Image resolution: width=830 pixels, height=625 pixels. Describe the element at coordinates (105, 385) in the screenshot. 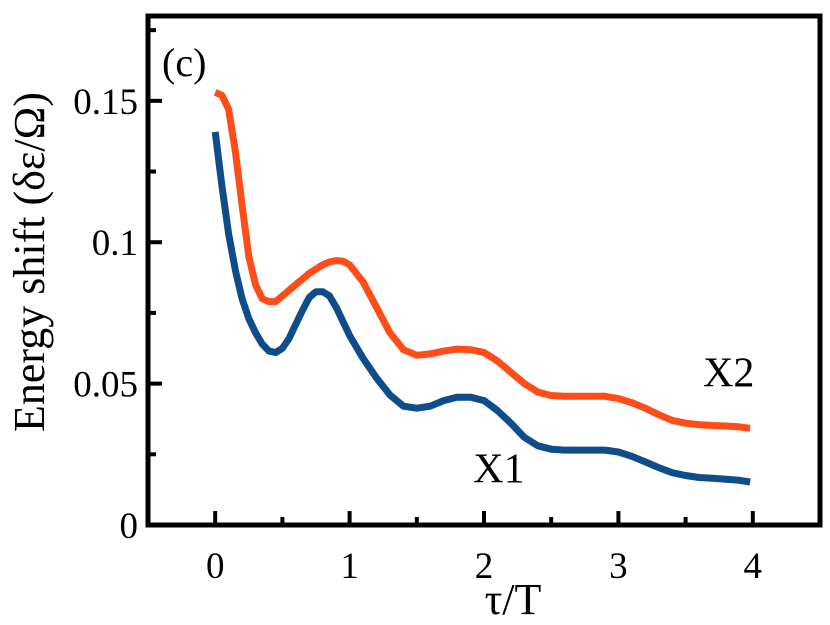

I see `y-tick-label: 0.05` at that location.